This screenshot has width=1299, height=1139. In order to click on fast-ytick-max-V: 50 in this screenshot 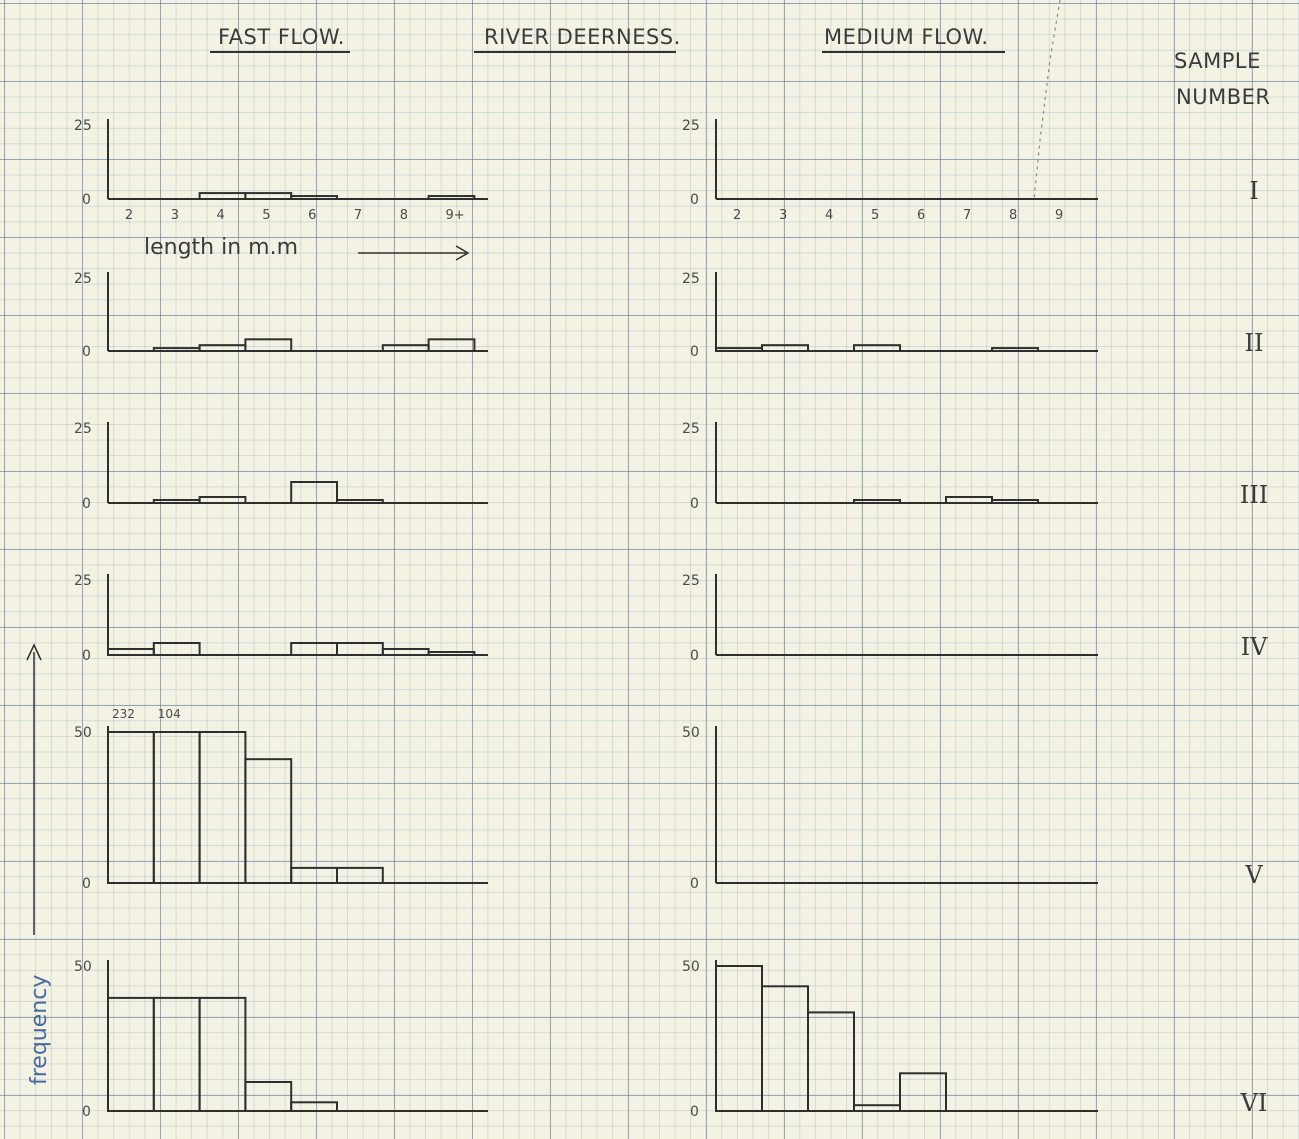, I will do `click(83, 733)`.